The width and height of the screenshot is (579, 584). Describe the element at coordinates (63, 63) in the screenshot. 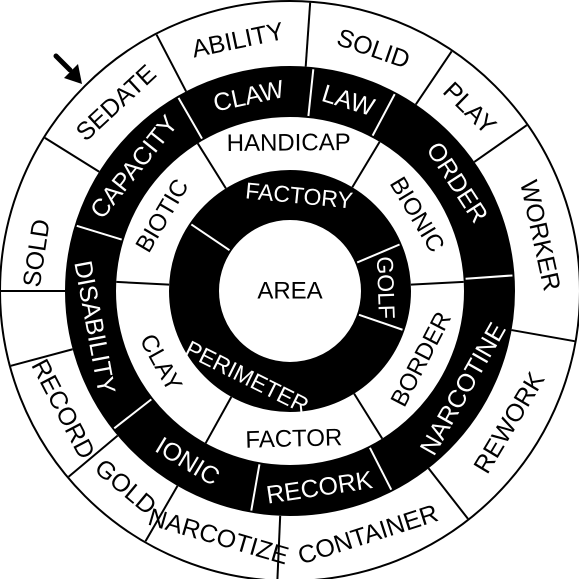

I see `arrow-shaft` at that location.